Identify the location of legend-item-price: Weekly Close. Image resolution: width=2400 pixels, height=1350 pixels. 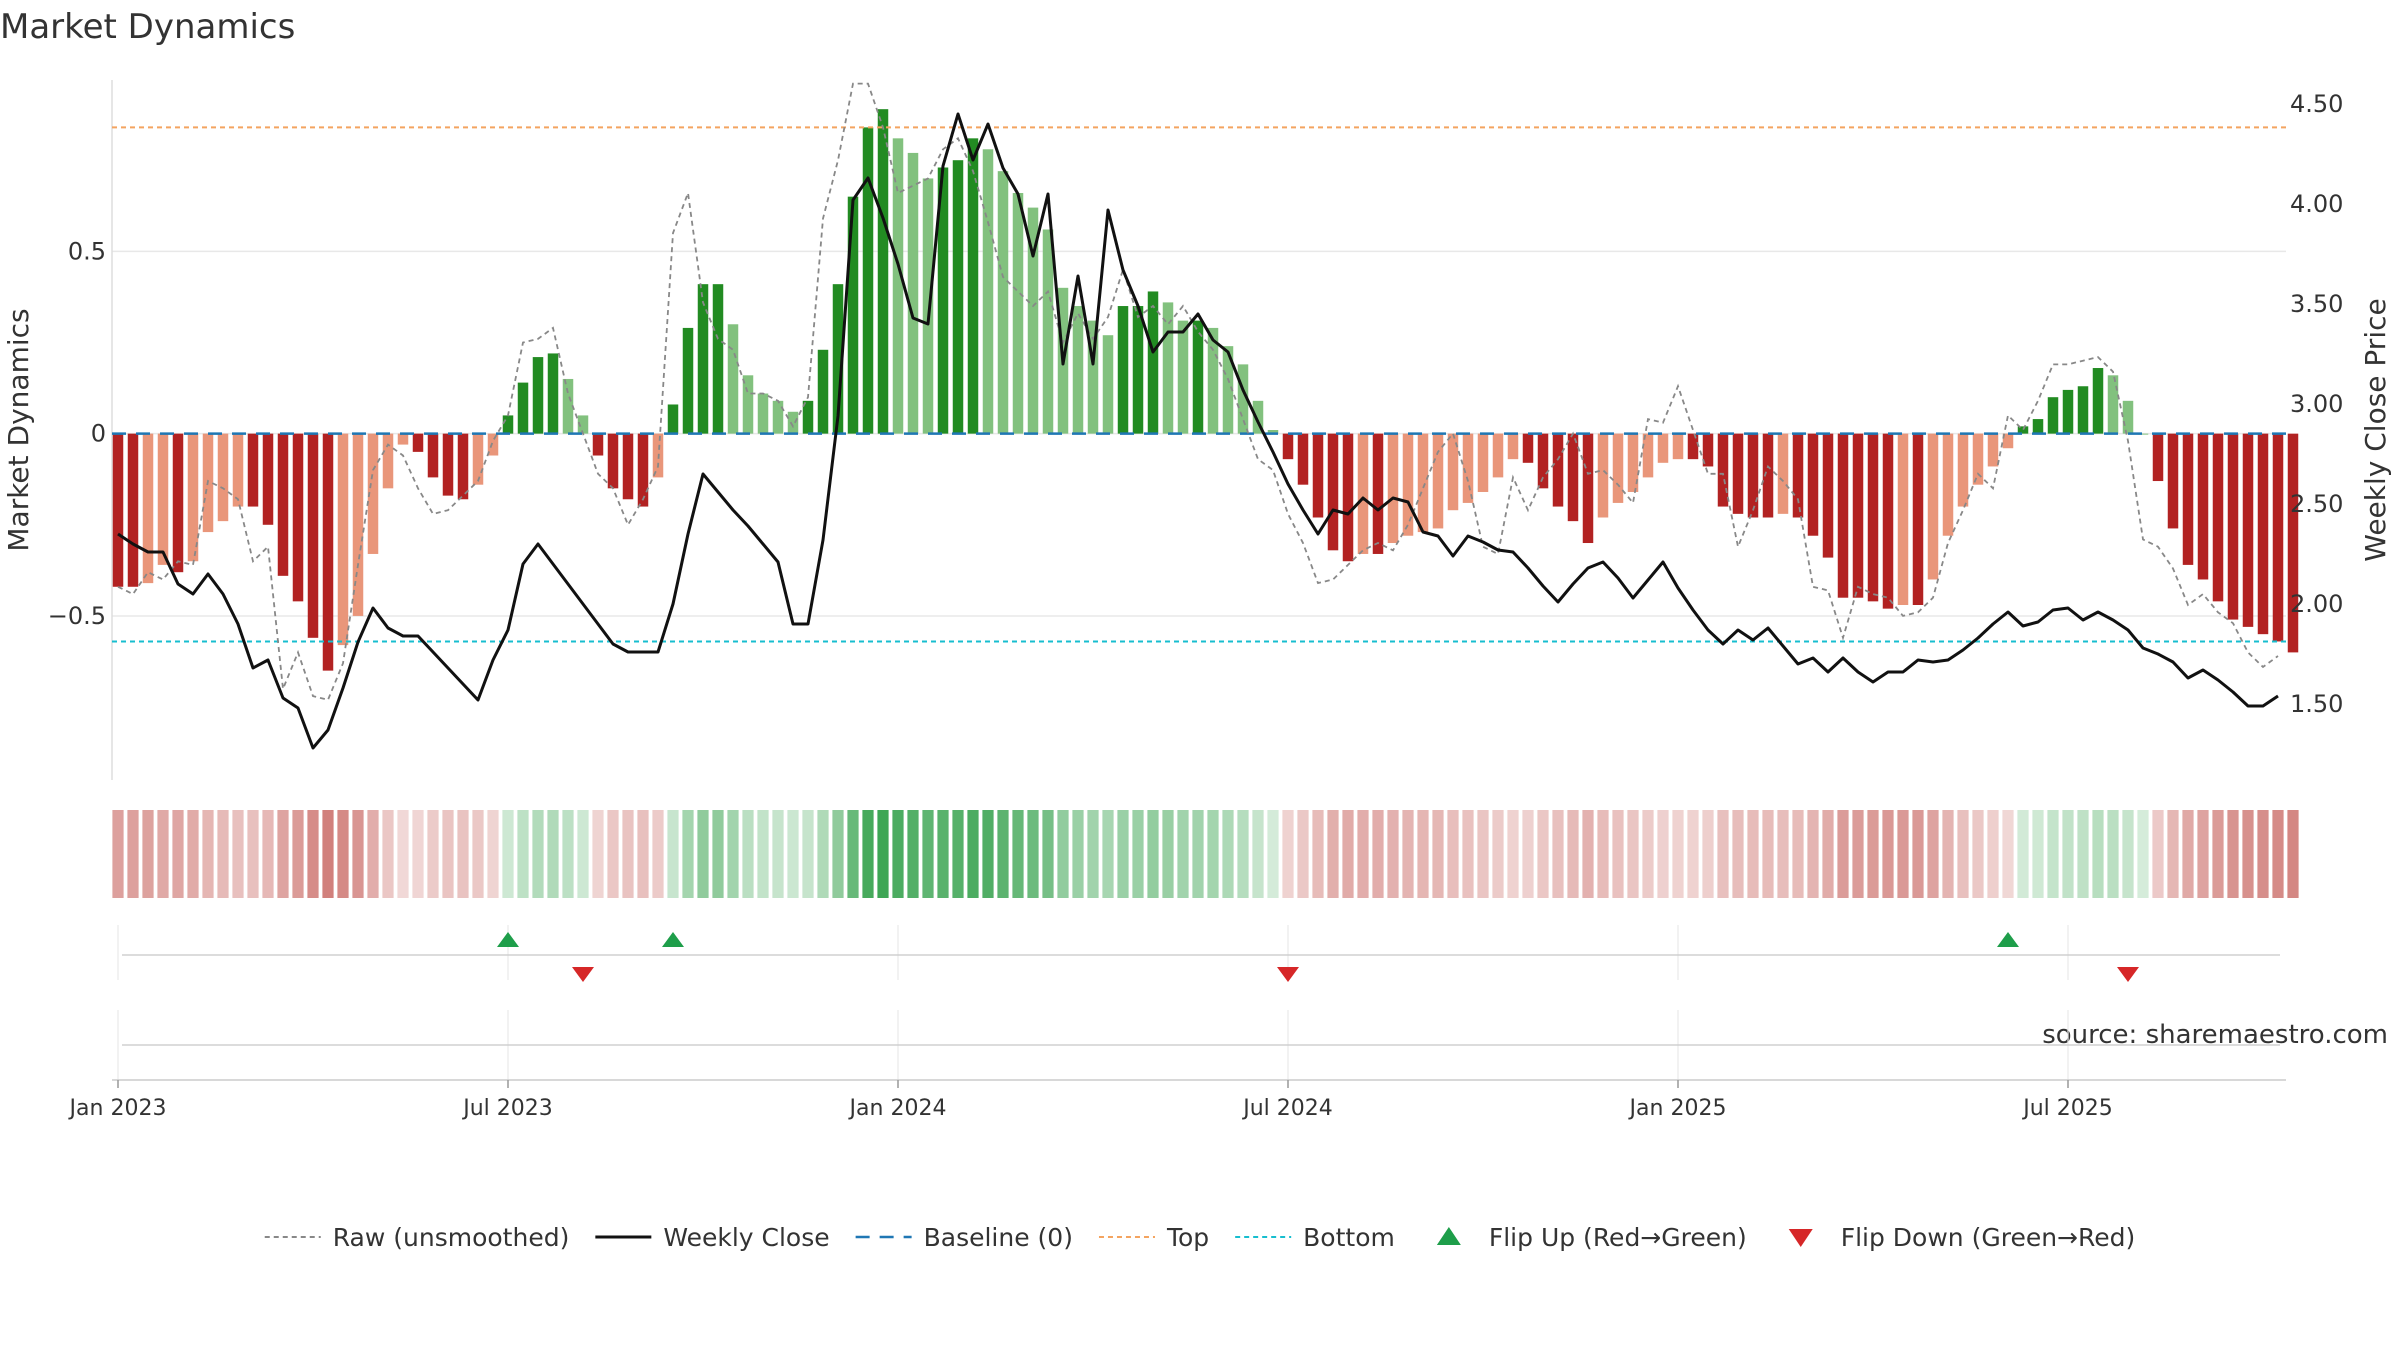
(712, 1237).